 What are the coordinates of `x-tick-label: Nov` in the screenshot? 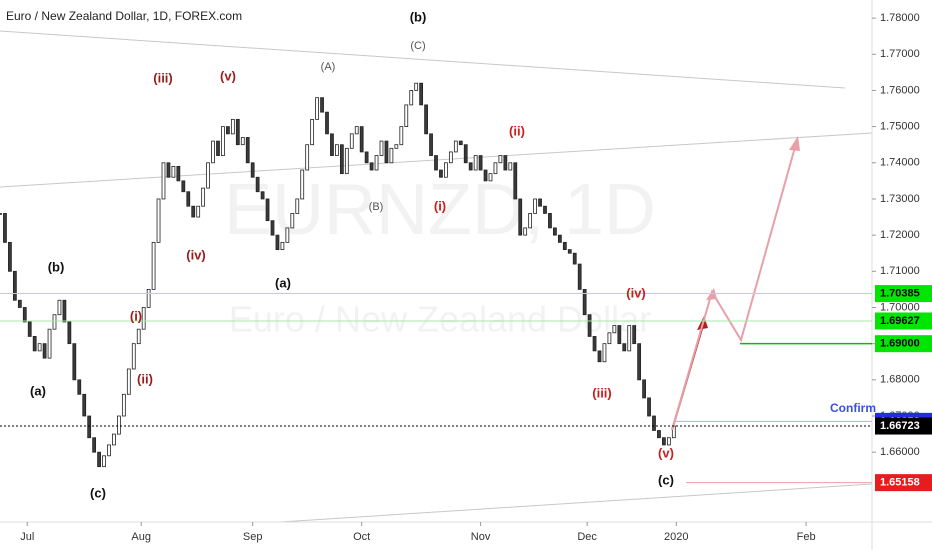 It's located at (481, 537).